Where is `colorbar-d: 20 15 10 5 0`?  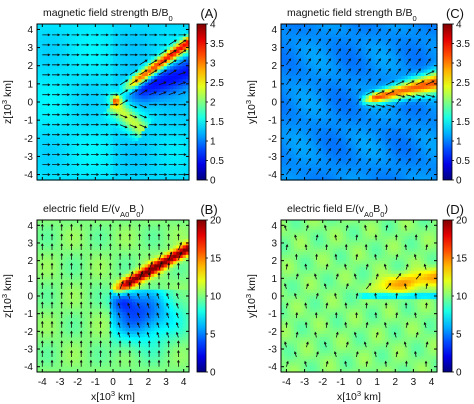 colorbar-d: 20 15 10 5 0 is located at coordinates (455, 297).